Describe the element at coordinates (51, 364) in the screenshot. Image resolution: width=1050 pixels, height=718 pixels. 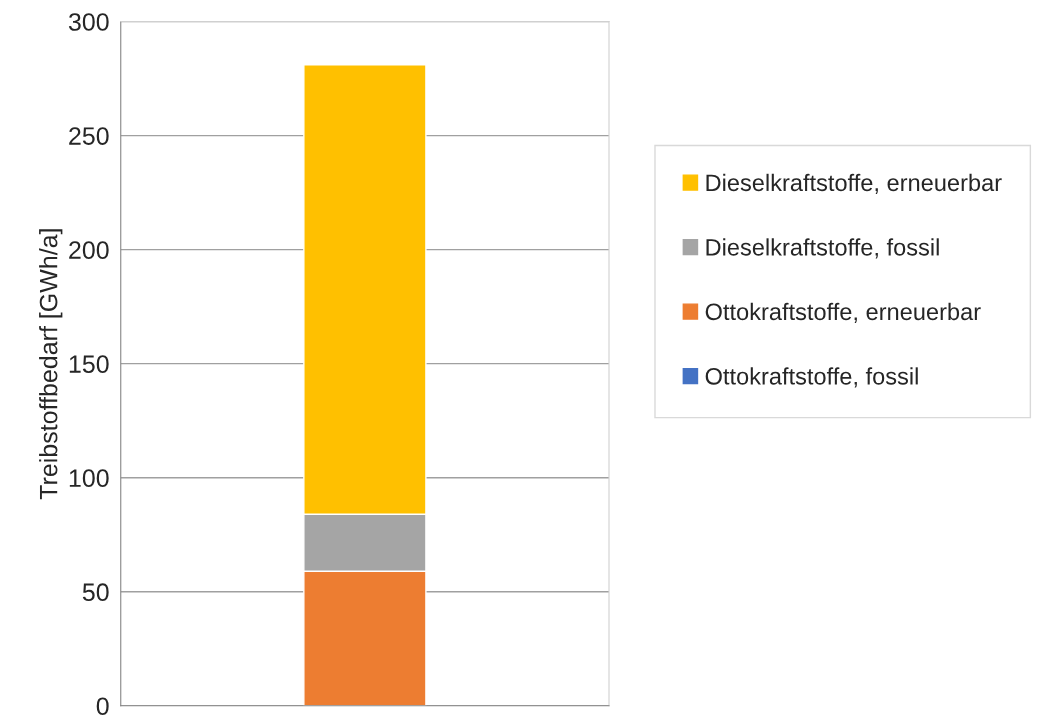
I see `y-axis-title: Treibstoffbedarf [GWh/a]` at that location.